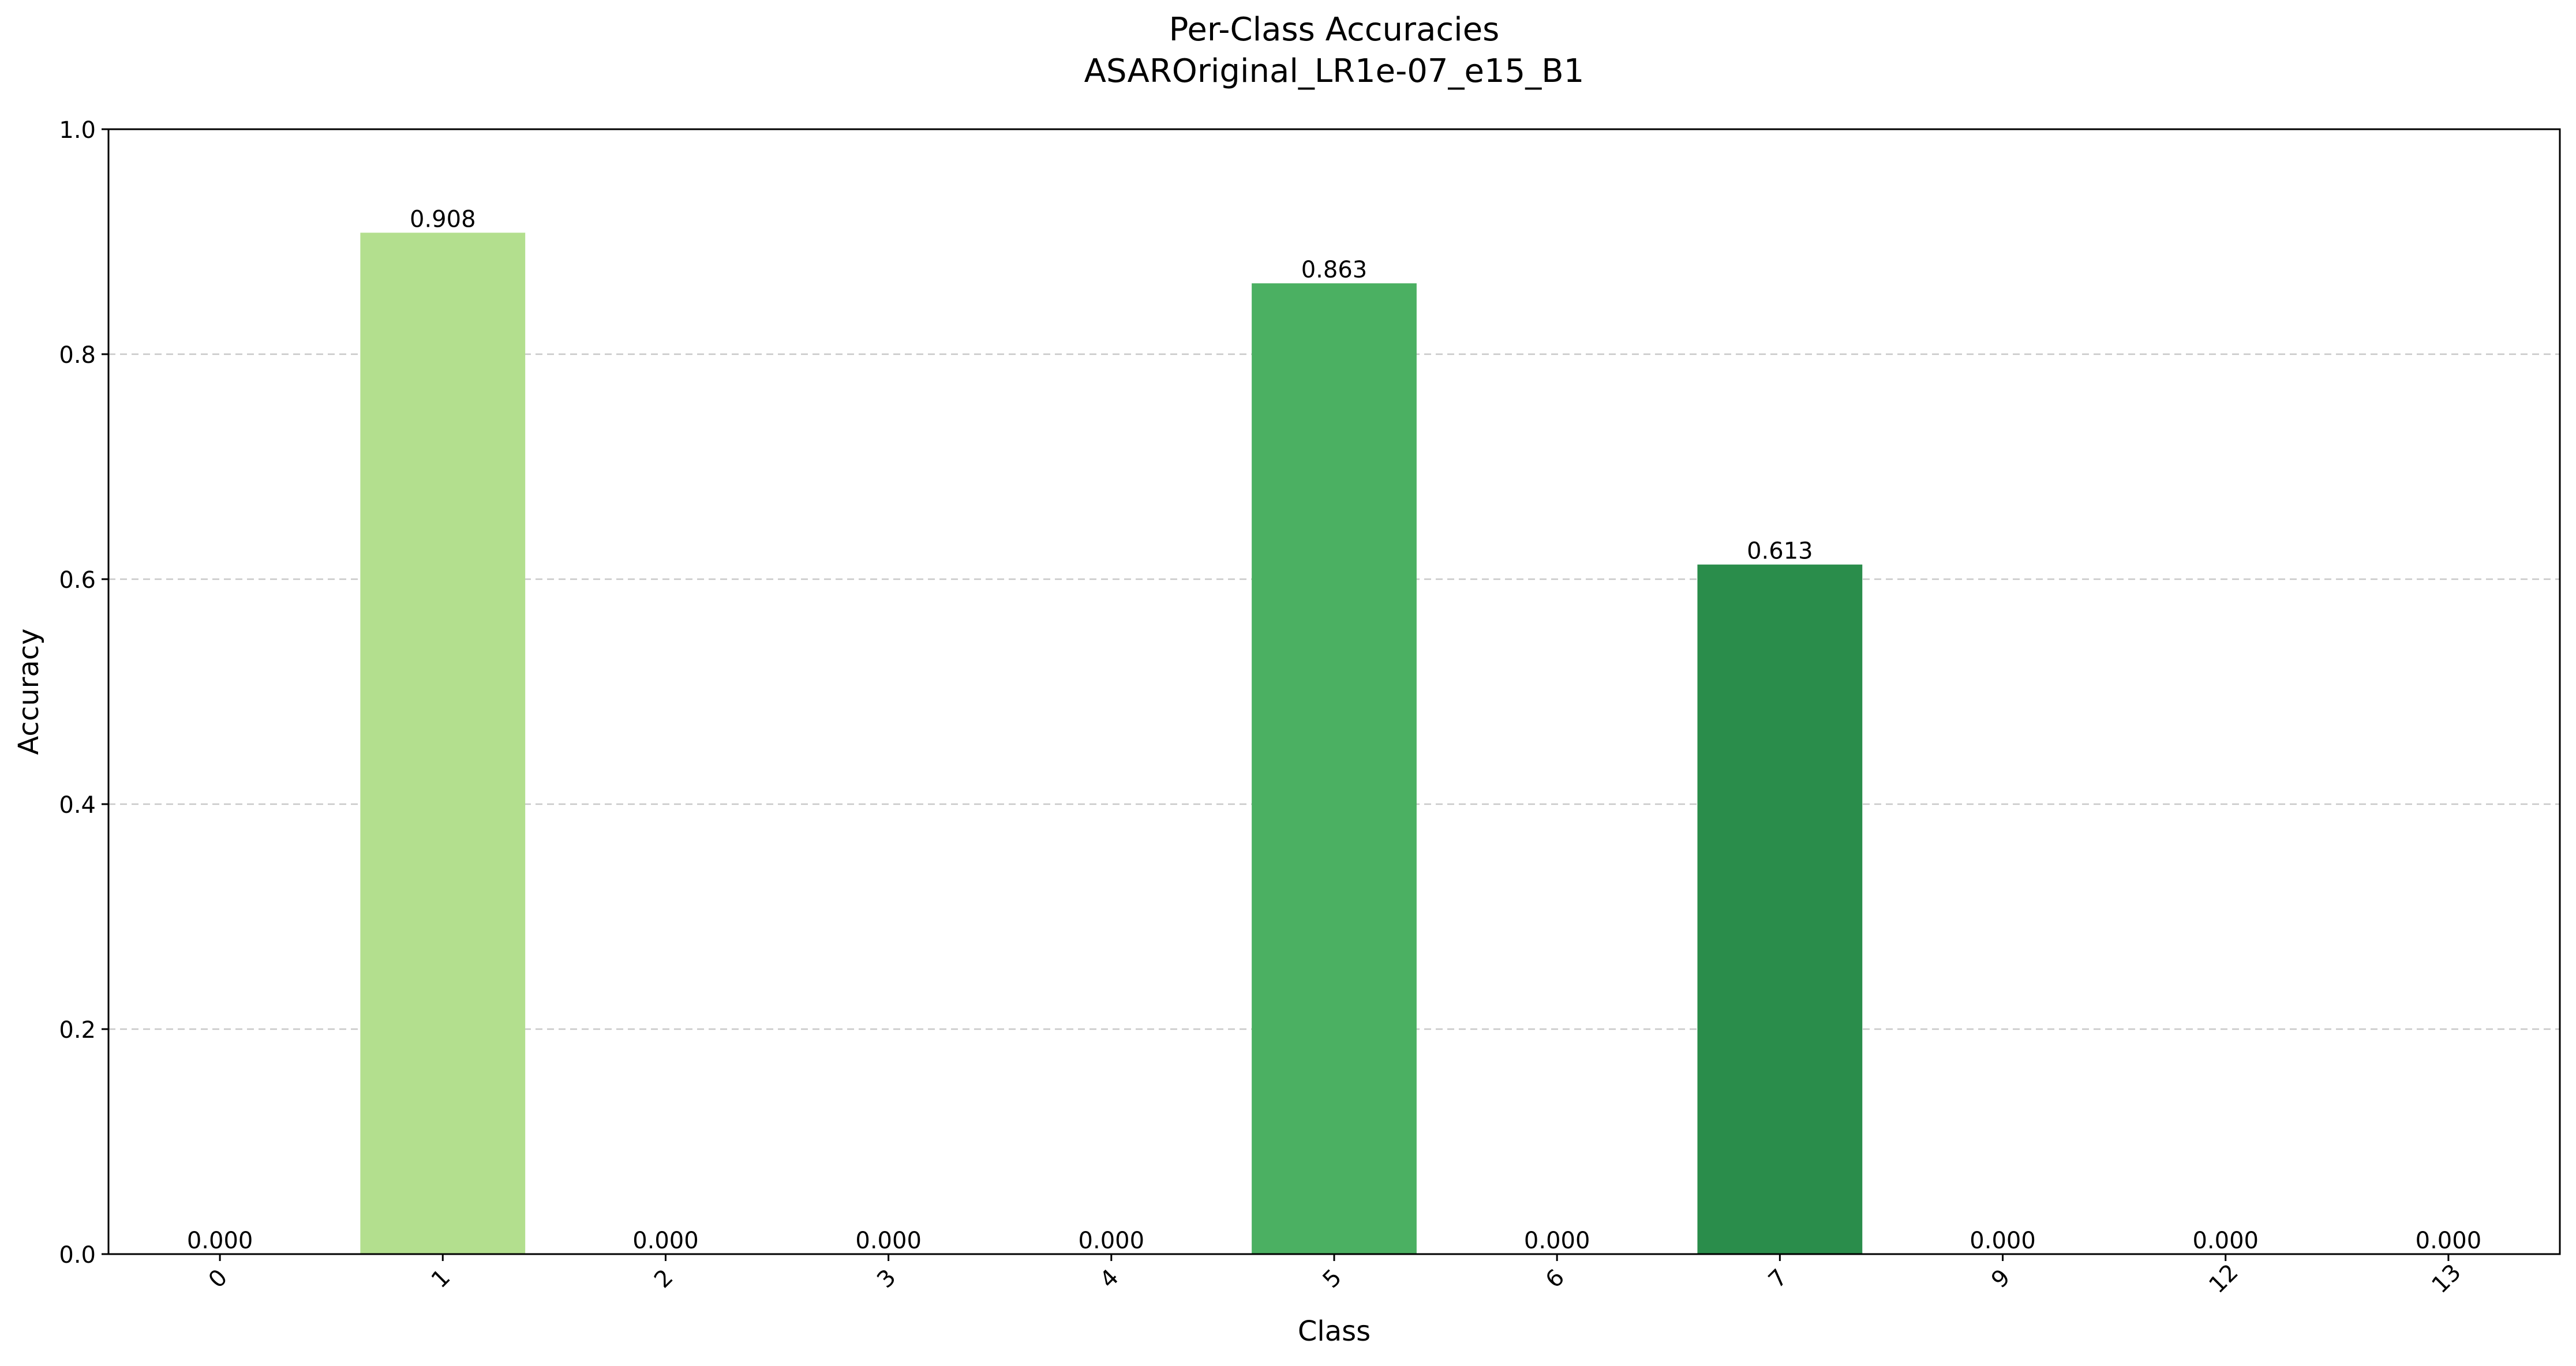  I want to click on y-axis: 0.0 0.2 0.4 0.6 0.8 1.0, so click(83, 693).